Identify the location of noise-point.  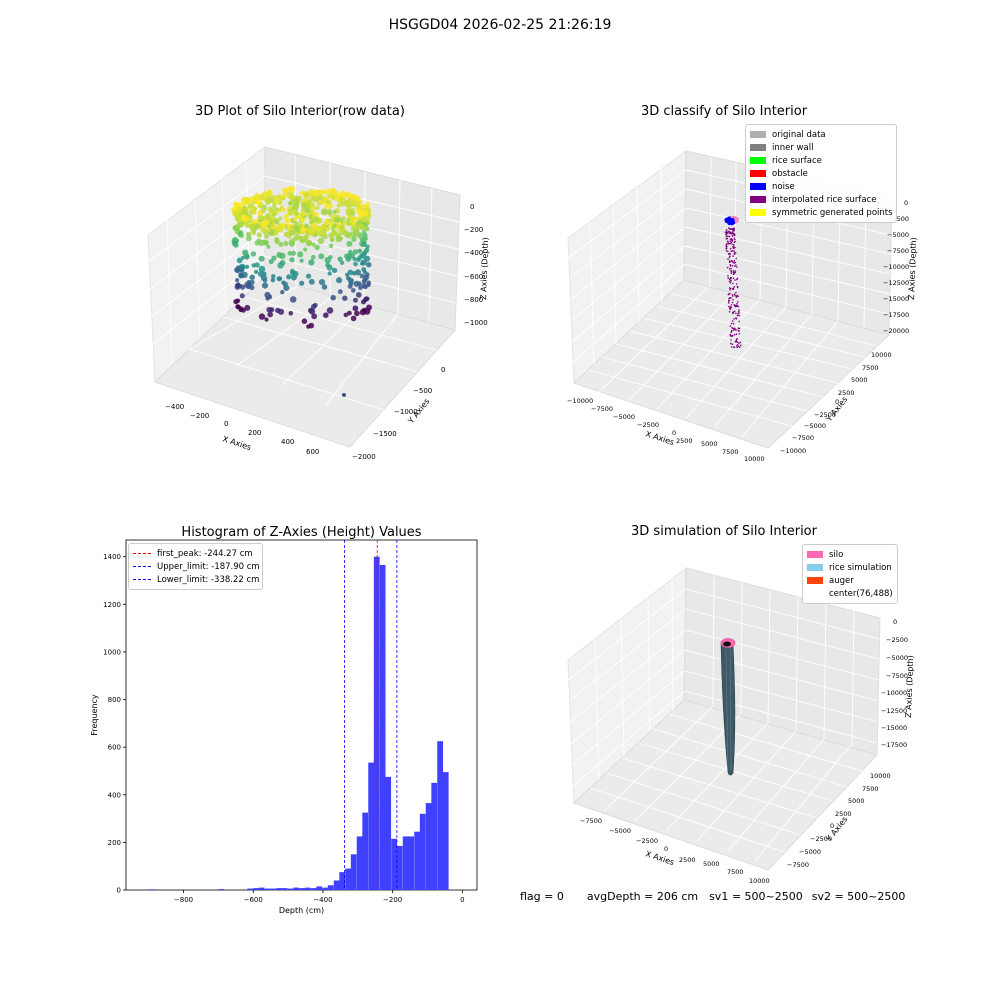
(733, 223).